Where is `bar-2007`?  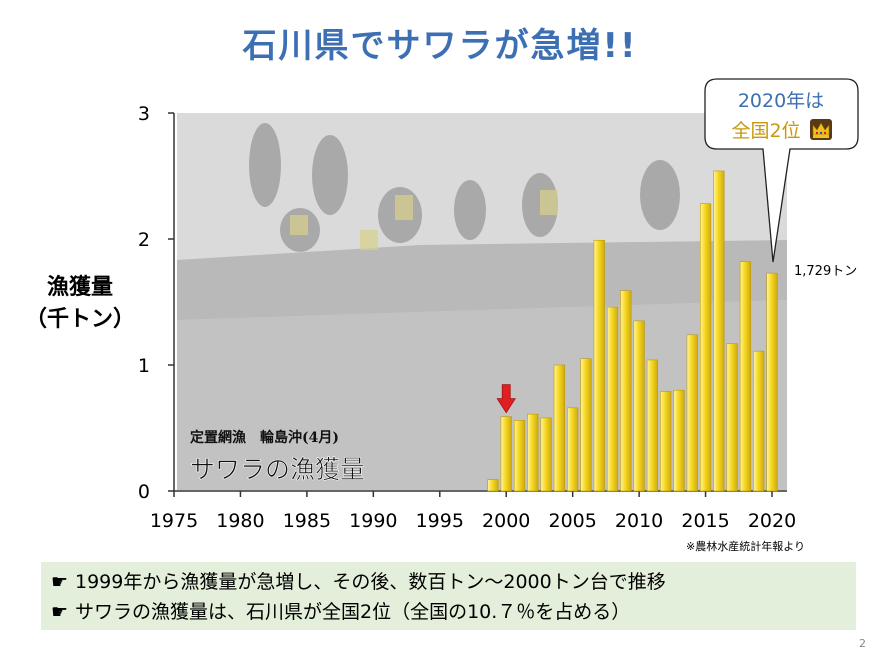 bar-2007 is located at coordinates (599, 365).